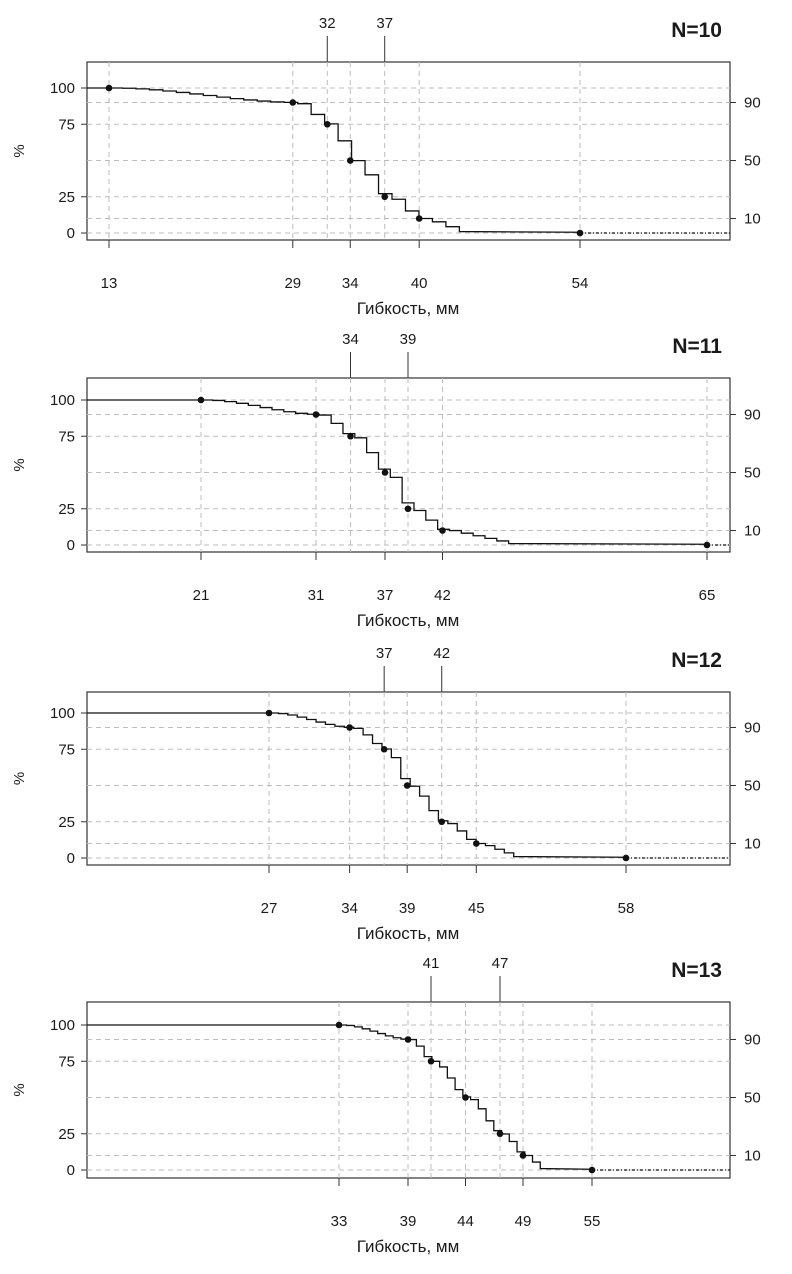  I want to click on chart-title: N=10, so click(696, 30).